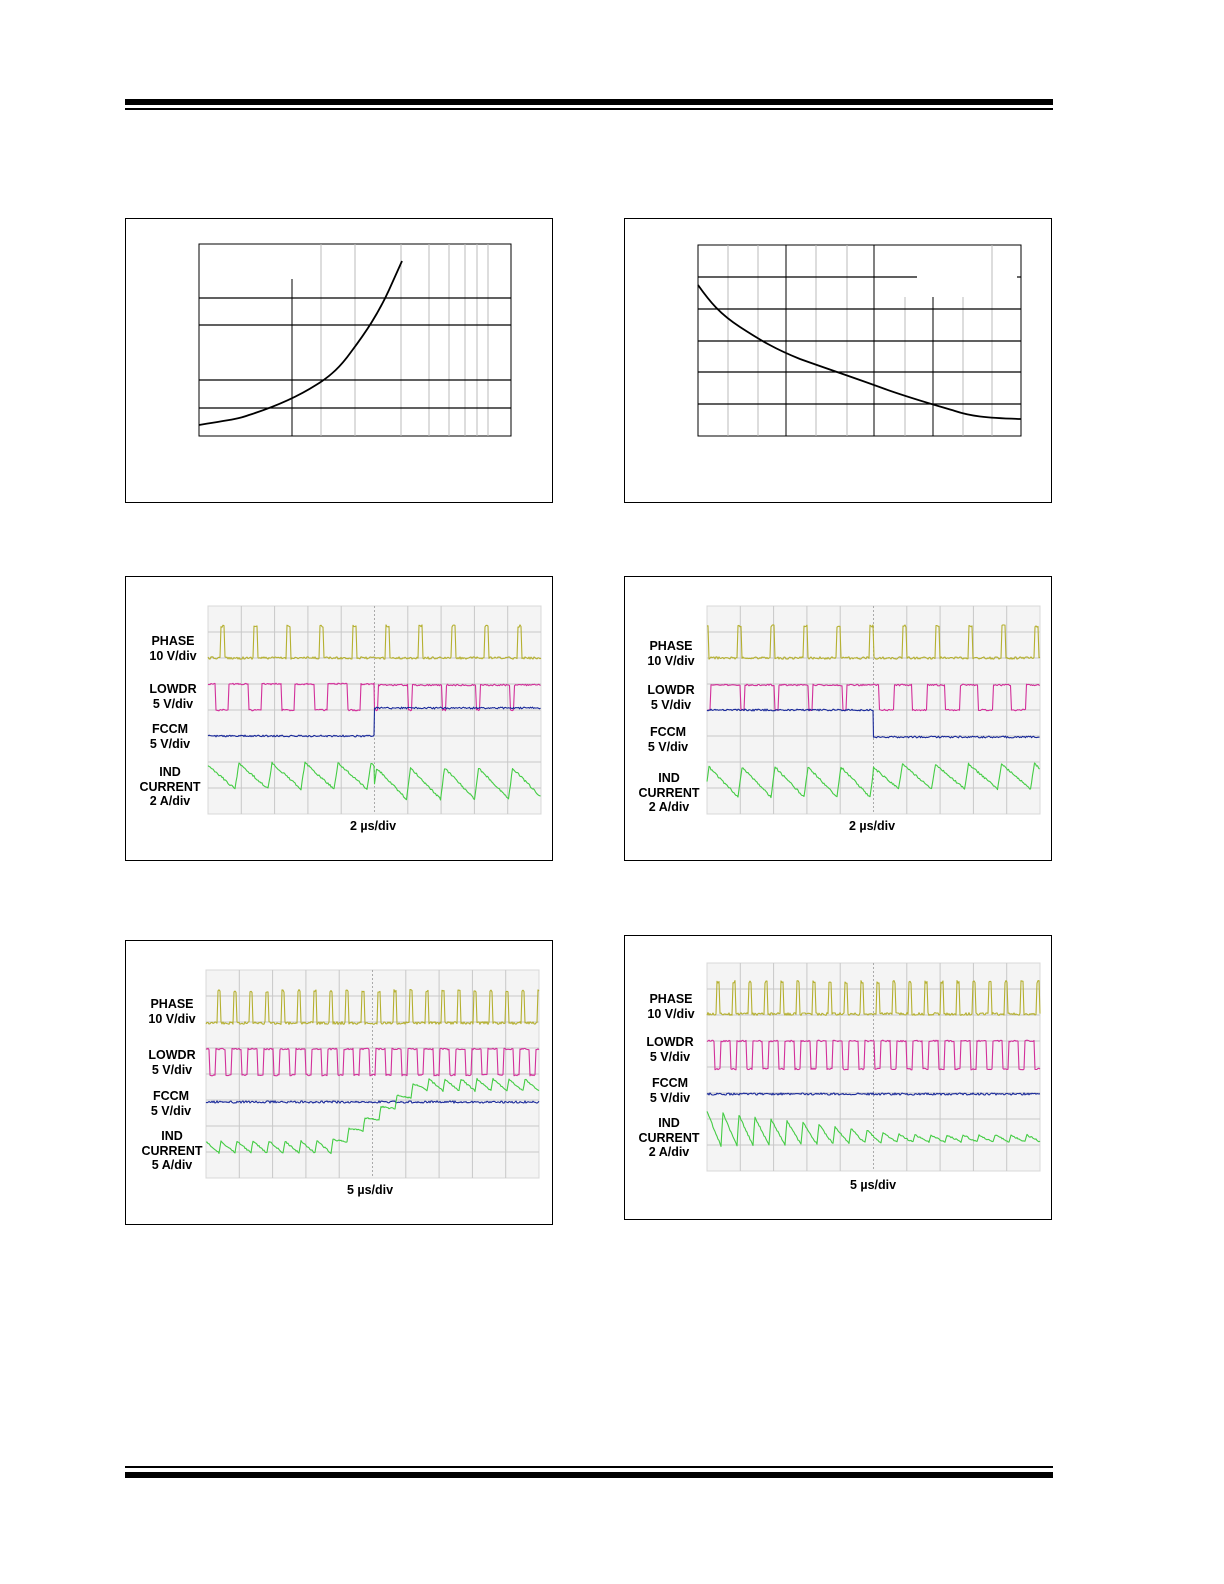  I want to click on scope-2-ind-trace, so click(873, 780).